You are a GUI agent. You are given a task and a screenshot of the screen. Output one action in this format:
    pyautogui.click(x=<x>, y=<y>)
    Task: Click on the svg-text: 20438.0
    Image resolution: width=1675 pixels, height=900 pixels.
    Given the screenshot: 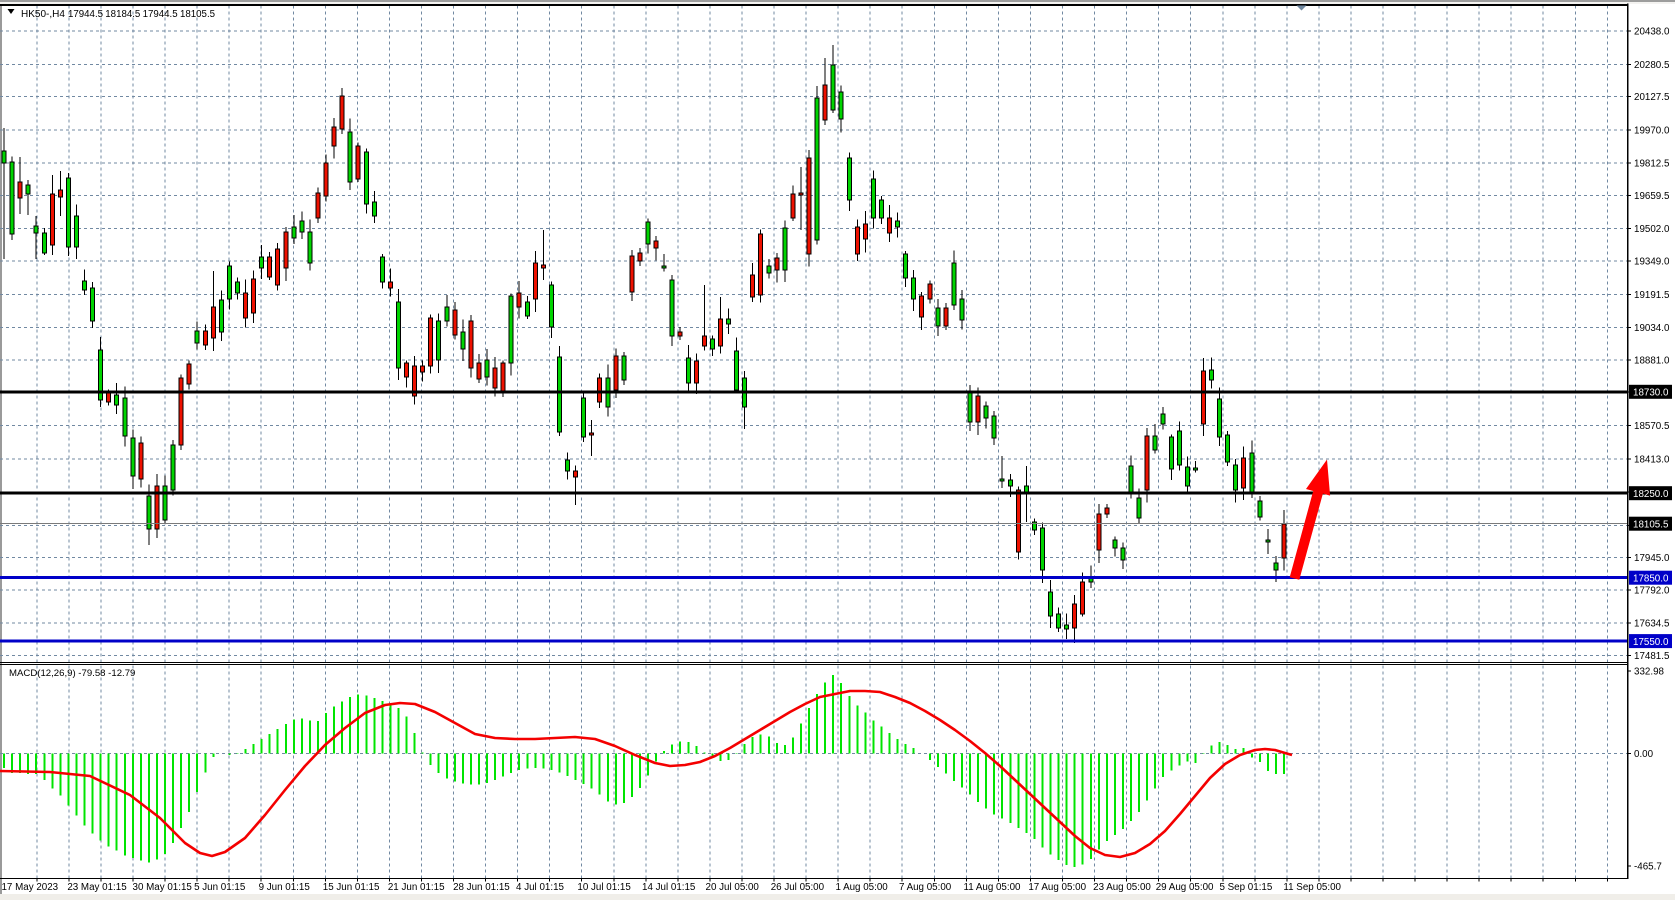 What is the action you would take?
    pyautogui.click(x=1652, y=32)
    